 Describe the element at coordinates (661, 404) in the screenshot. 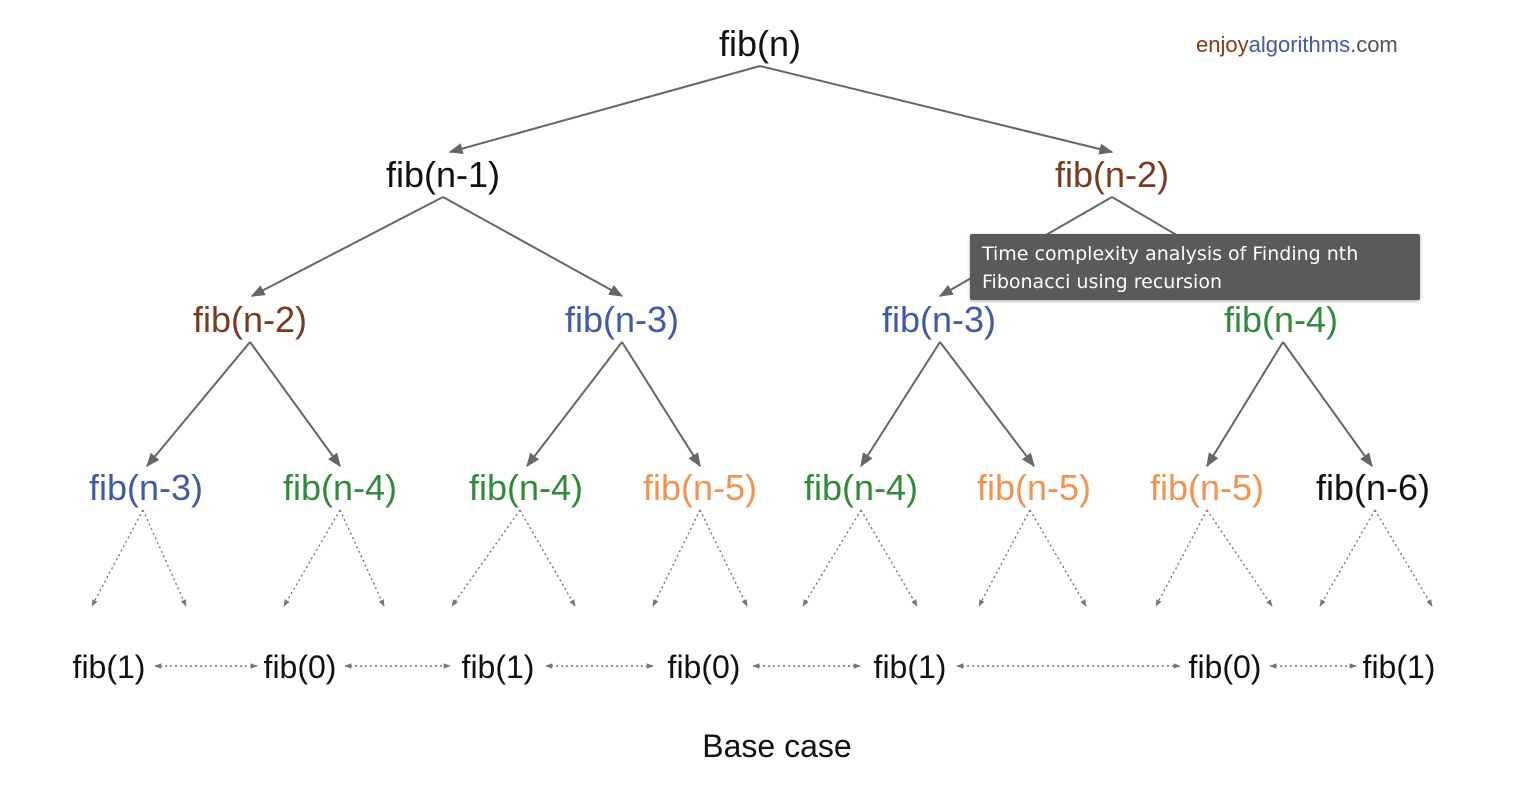

I see `edge-l2b-right` at that location.